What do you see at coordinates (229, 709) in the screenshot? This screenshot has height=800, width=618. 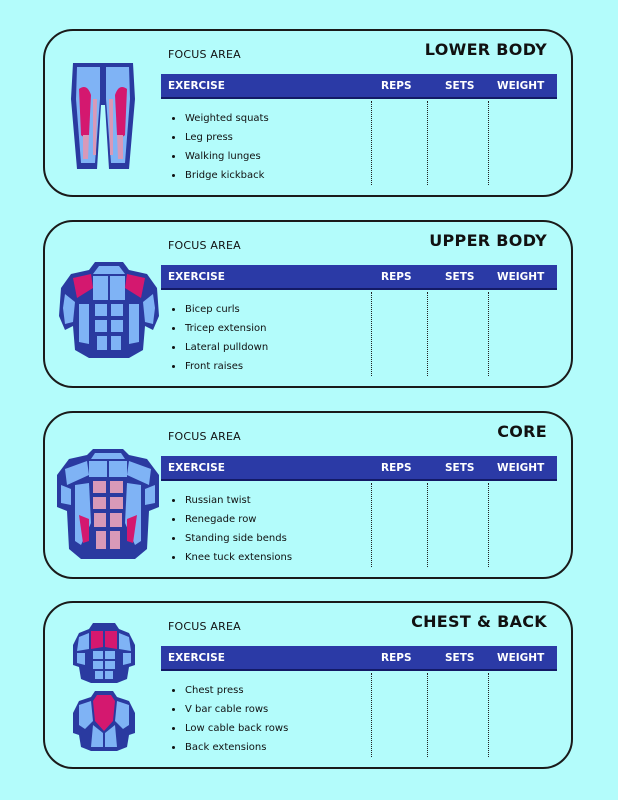 I see `list-item: V bar cable rows` at bounding box center [229, 709].